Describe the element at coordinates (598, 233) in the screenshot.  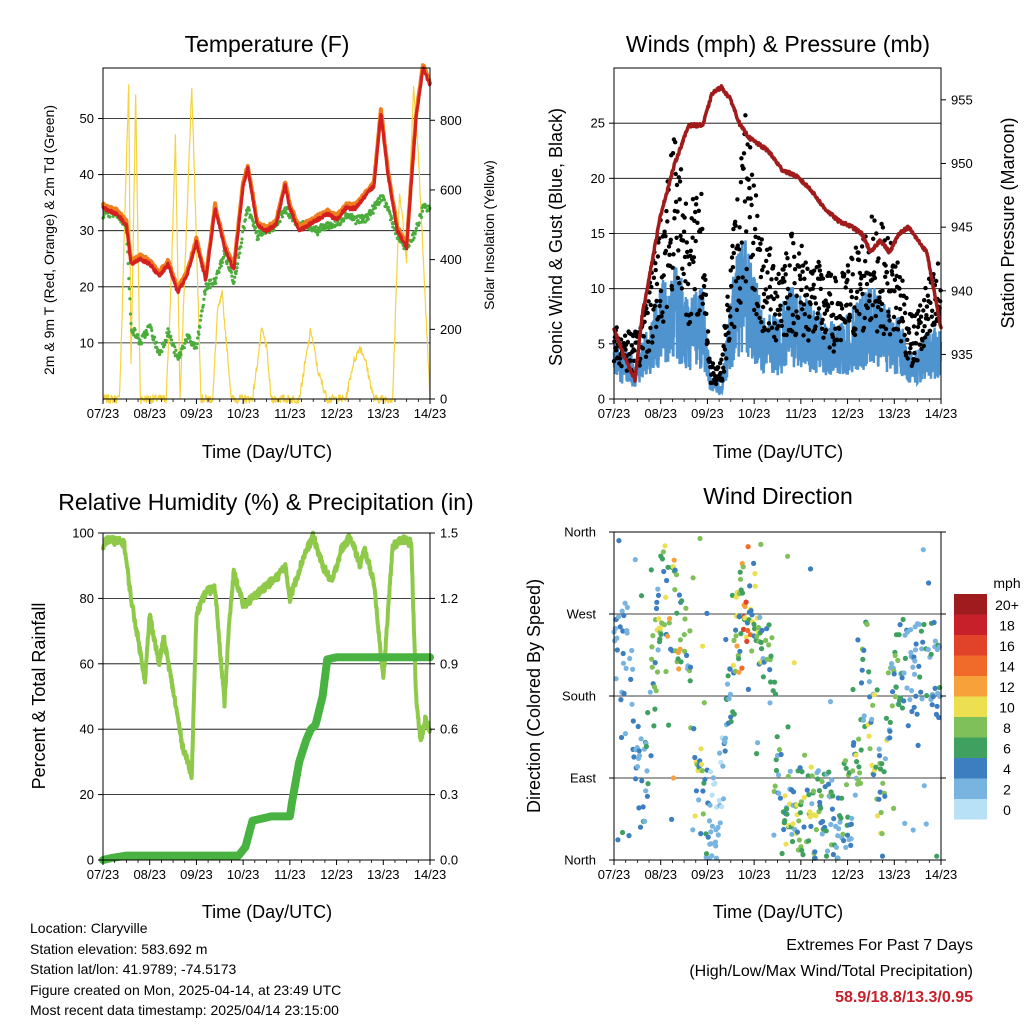
I see `y-tick-label: 15` at that location.